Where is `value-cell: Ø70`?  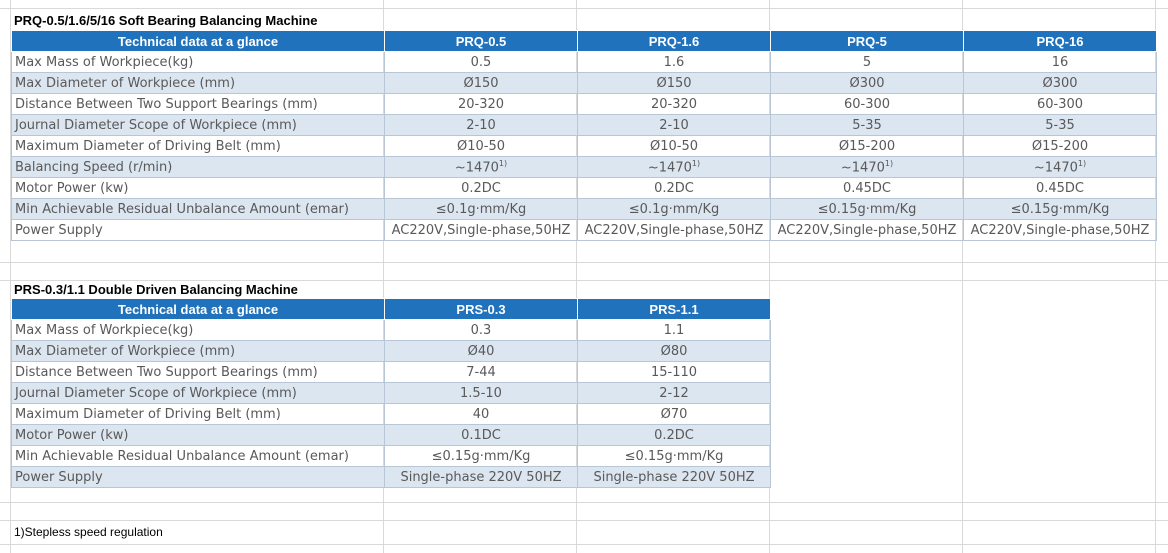
value-cell: Ø70 is located at coordinates (674, 414).